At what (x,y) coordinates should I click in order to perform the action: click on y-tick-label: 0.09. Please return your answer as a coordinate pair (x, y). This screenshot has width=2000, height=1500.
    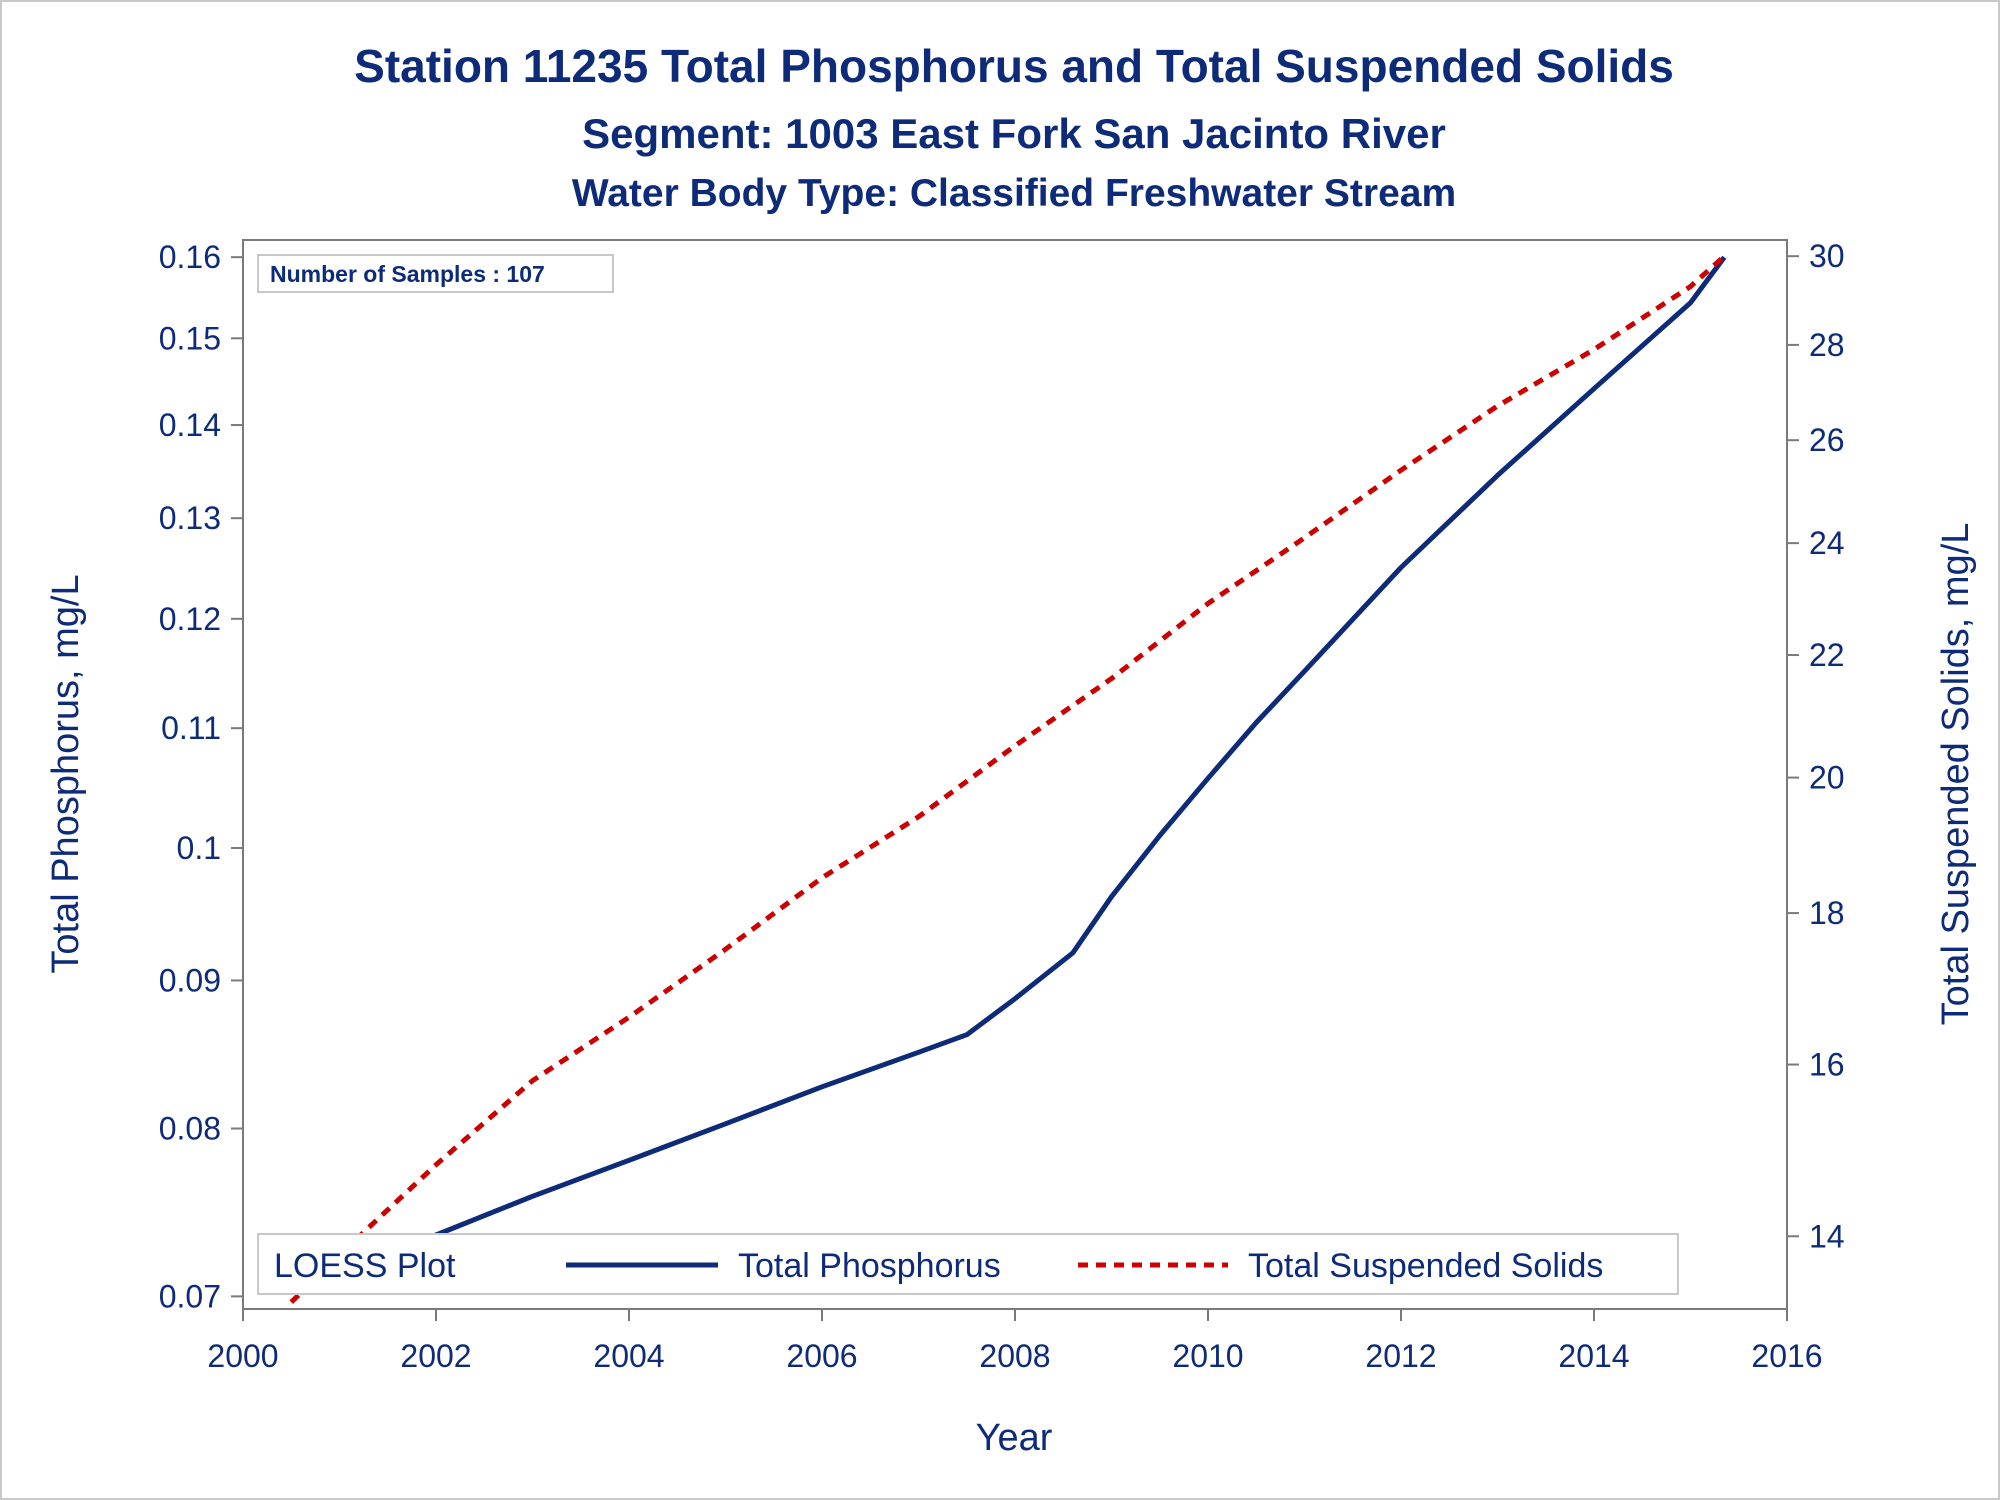
    Looking at the image, I should click on (190, 980).